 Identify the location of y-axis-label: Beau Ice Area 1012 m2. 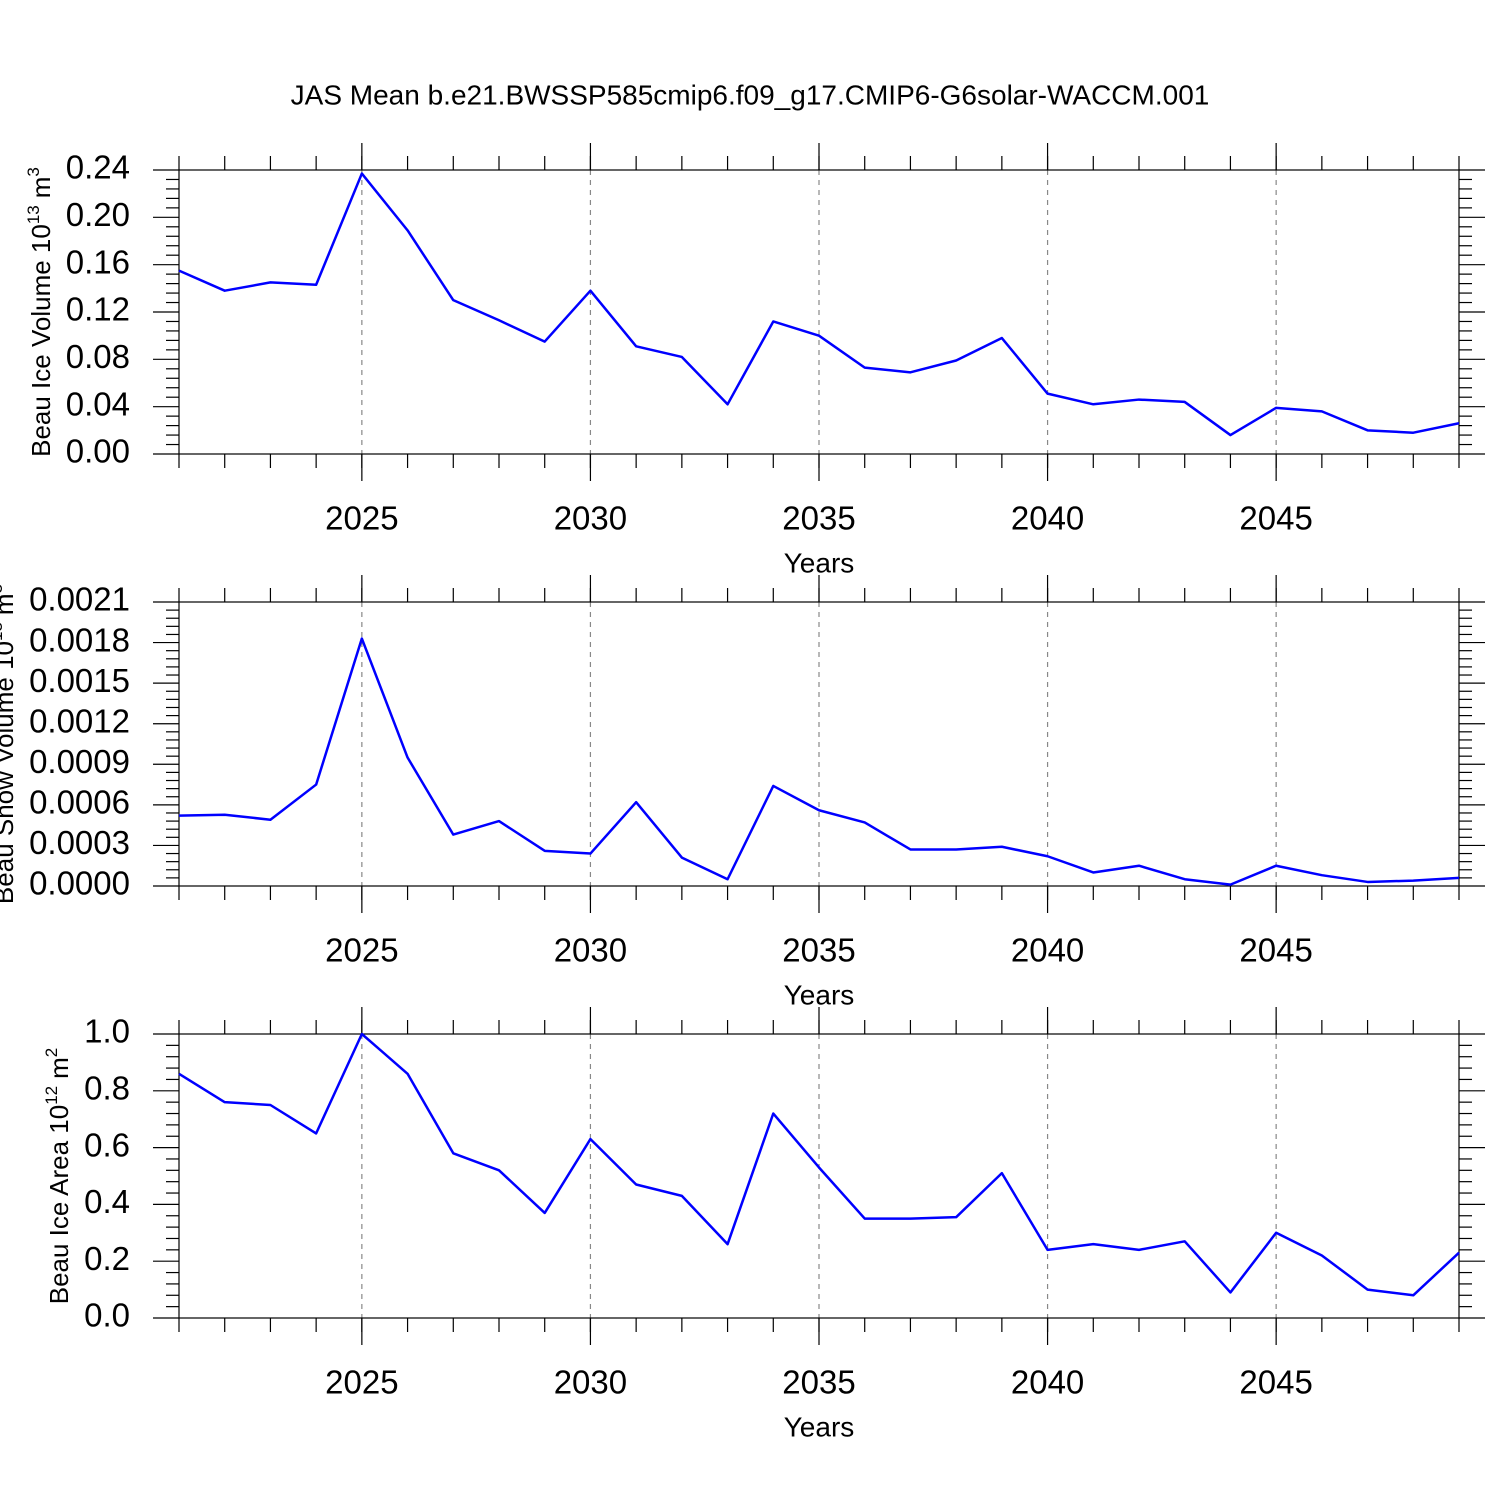
(58, 1176).